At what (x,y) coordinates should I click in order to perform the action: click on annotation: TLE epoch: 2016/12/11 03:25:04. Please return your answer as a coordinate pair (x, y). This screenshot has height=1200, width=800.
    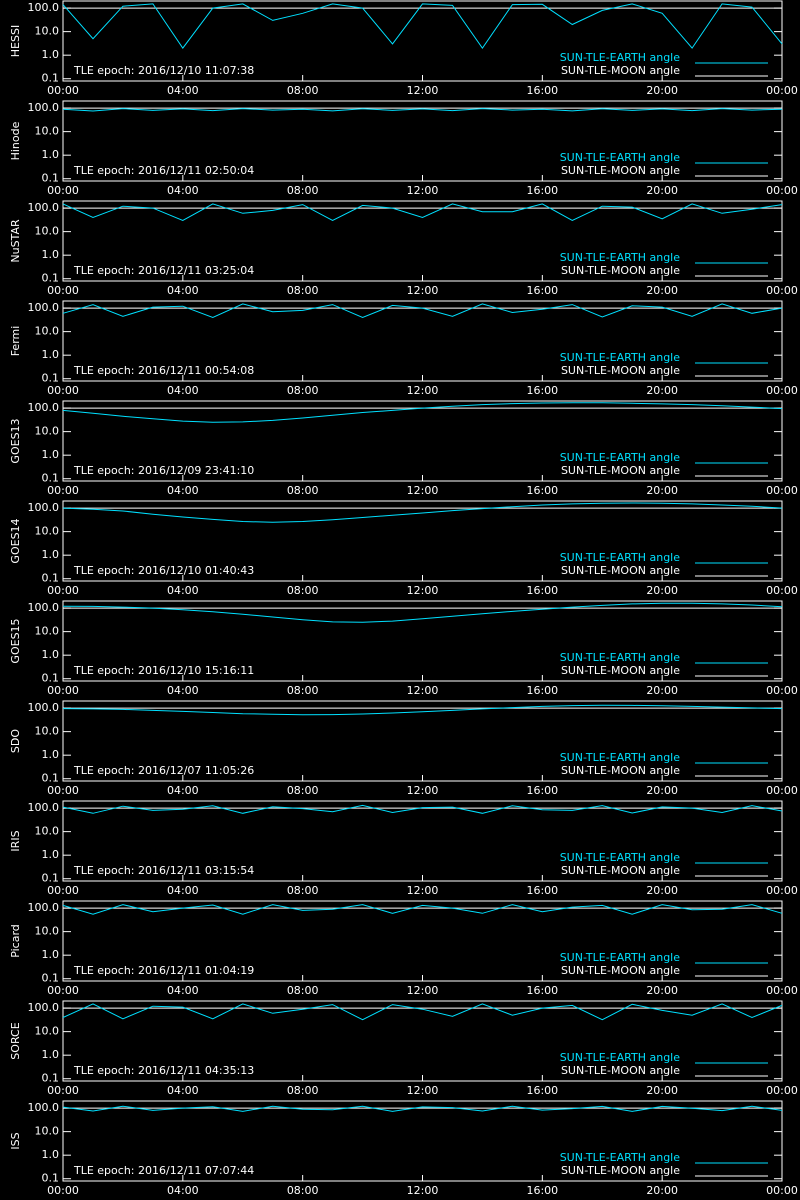
    Looking at the image, I should click on (163, 270).